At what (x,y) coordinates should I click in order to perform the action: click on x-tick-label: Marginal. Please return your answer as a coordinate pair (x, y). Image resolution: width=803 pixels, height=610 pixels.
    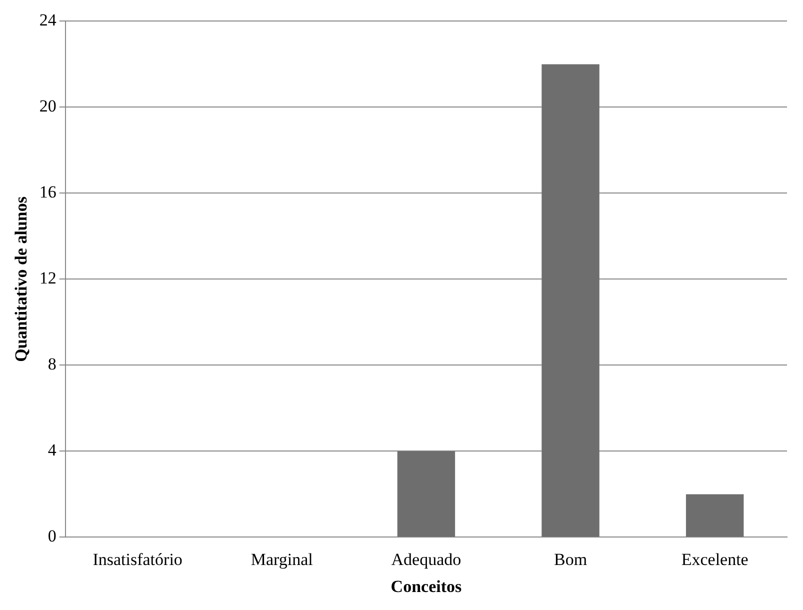
    Looking at the image, I should click on (282, 559).